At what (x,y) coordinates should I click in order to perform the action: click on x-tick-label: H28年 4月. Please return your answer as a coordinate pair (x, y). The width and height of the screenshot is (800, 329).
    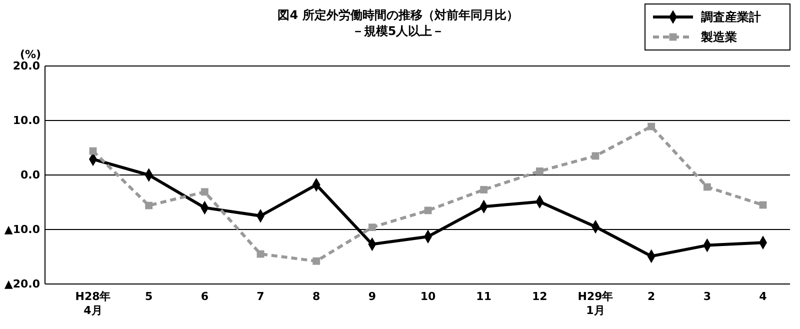
    Looking at the image, I should click on (93, 303).